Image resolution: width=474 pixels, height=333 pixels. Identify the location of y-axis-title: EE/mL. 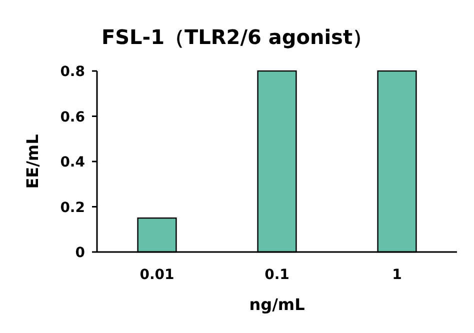
(32, 161).